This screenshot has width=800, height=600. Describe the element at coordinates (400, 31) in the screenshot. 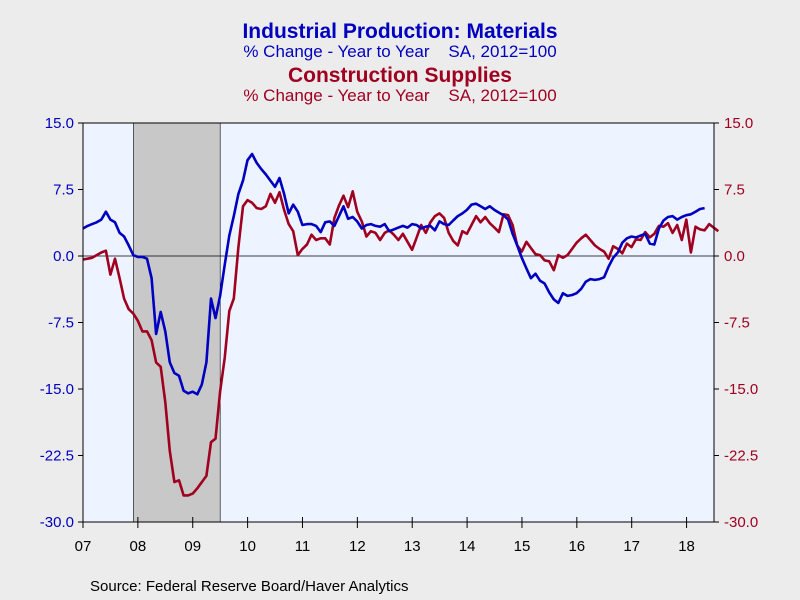

I see `chart-title-primary: Industrial Production: Materials` at that location.